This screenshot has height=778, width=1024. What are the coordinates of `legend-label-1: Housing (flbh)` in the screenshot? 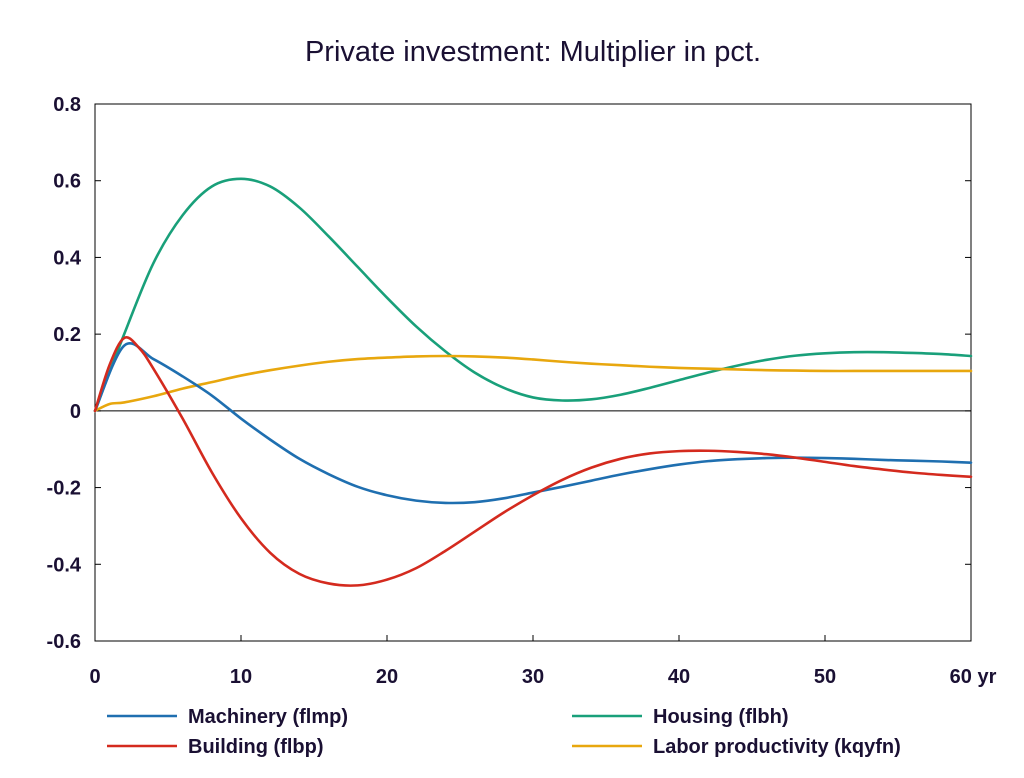 It's located at (721, 717).